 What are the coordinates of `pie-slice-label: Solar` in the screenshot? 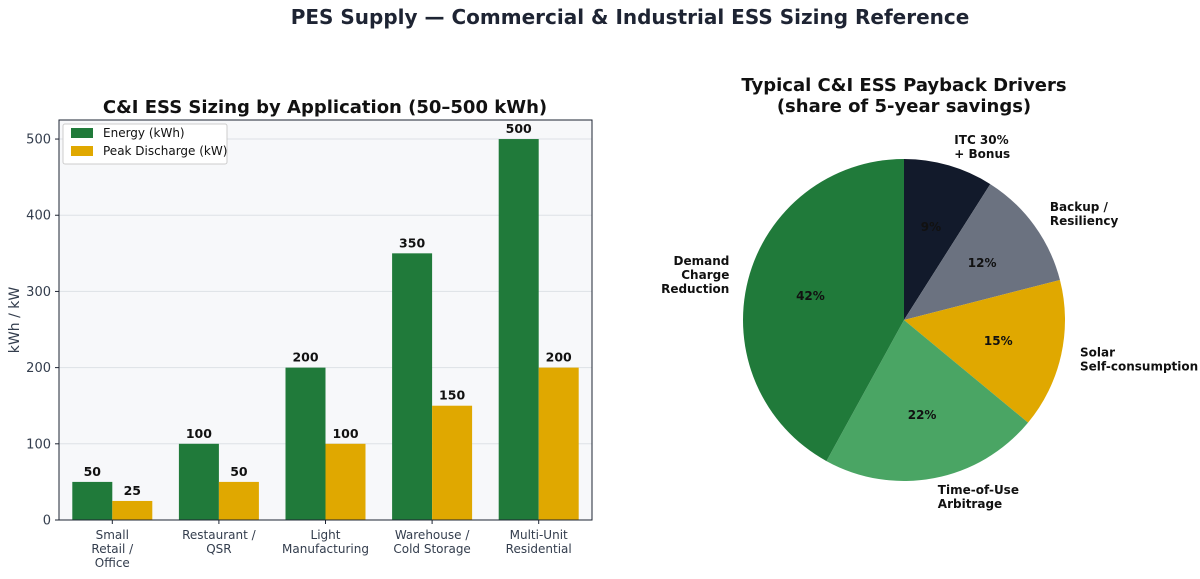 It's located at (1097, 352).